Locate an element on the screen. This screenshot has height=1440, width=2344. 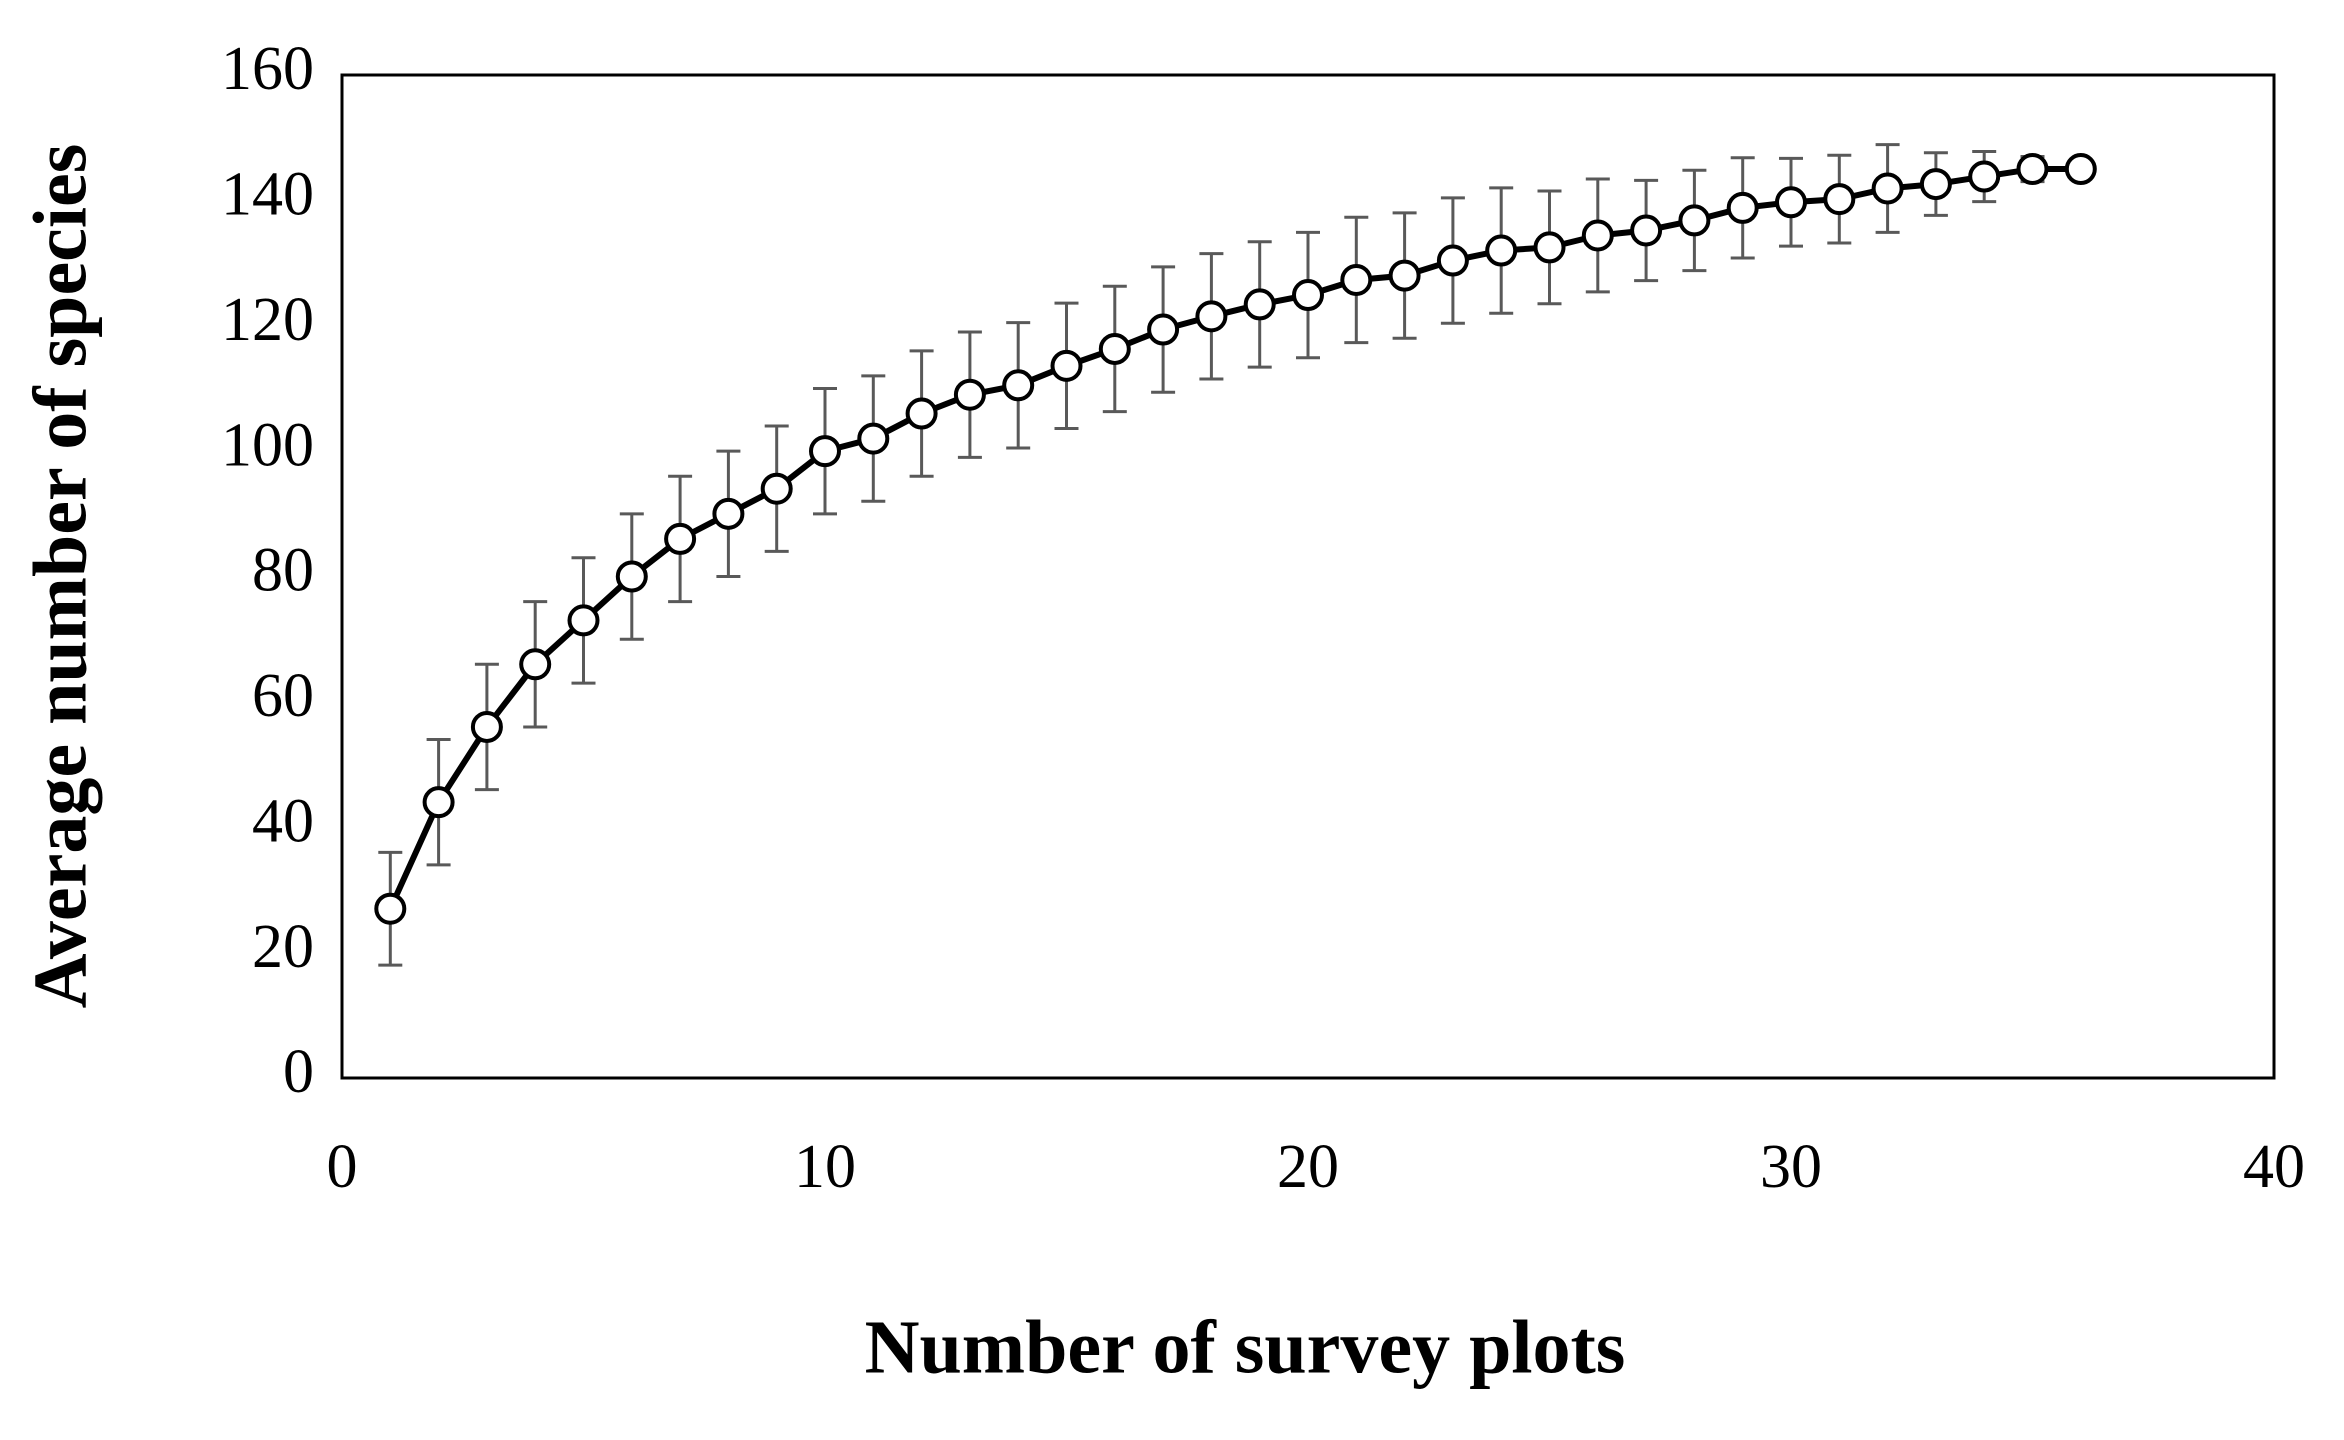
y-tick-label: 140 is located at coordinates (267, 195).